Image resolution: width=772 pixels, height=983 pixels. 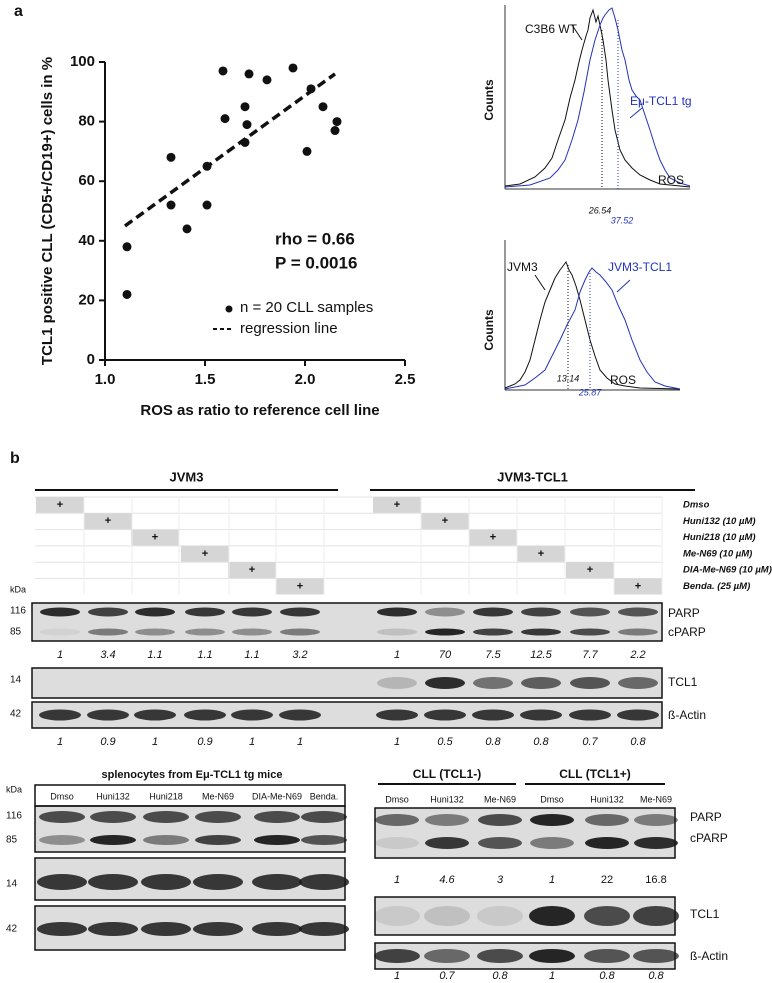 I want to click on blot-frame, so click(x=347, y=715).